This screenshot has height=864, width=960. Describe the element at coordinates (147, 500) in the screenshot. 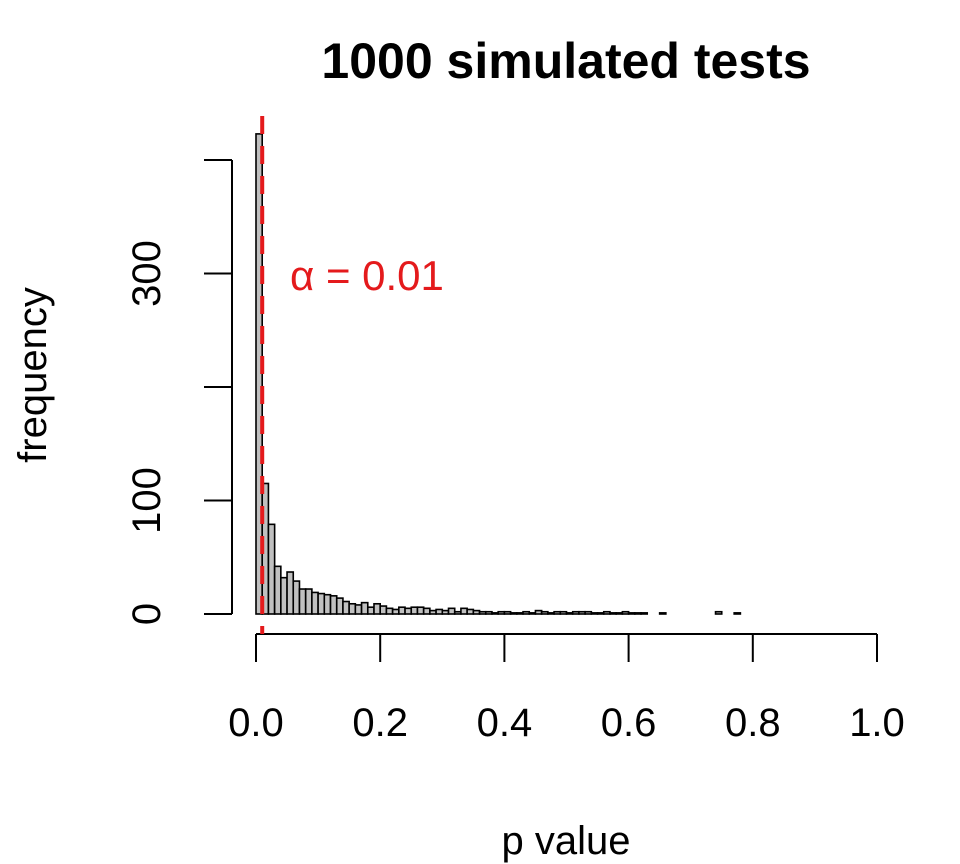

I see `y-tick-label: 100` at that location.